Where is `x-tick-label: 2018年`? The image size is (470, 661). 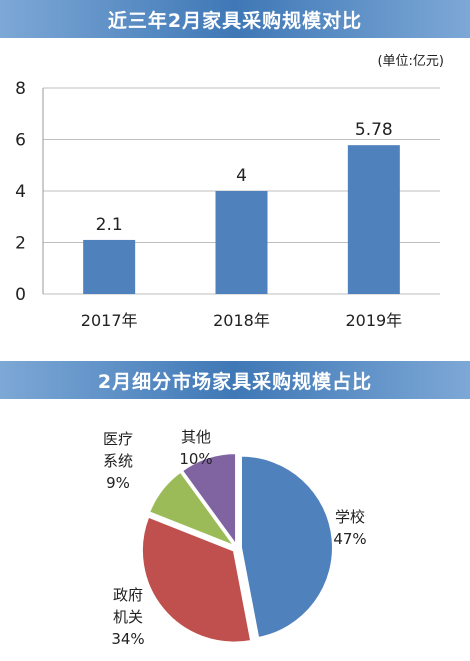 x-tick-label: 2018年 is located at coordinates (241, 320).